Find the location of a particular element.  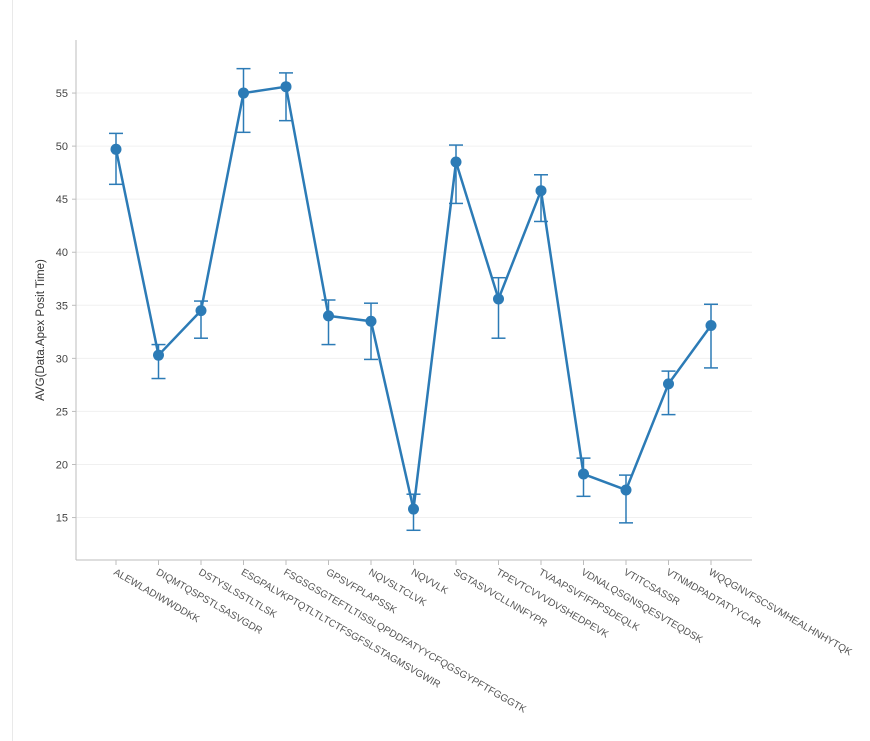

y-tick-label: 55 is located at coordinates (62, 94).